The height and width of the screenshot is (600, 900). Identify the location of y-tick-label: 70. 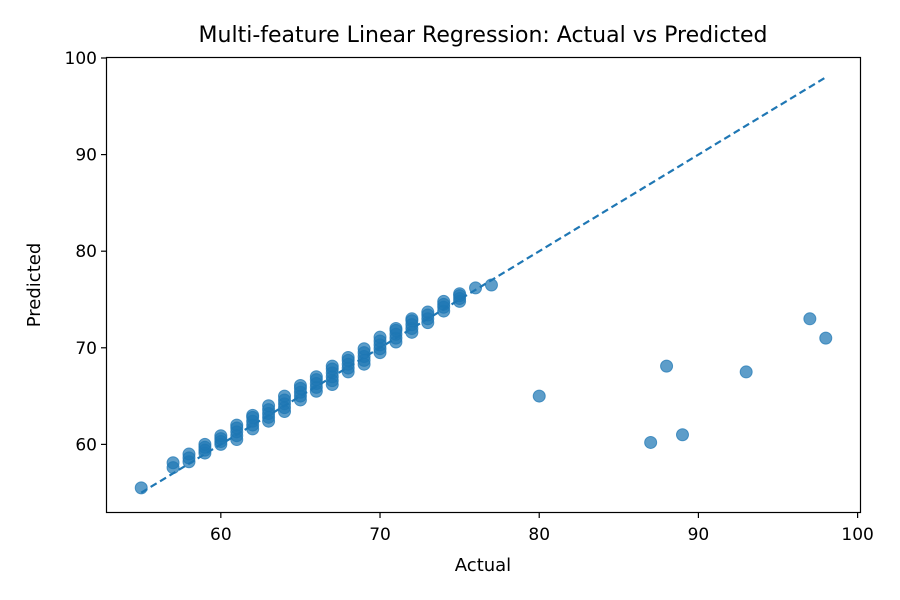
(86, 349).